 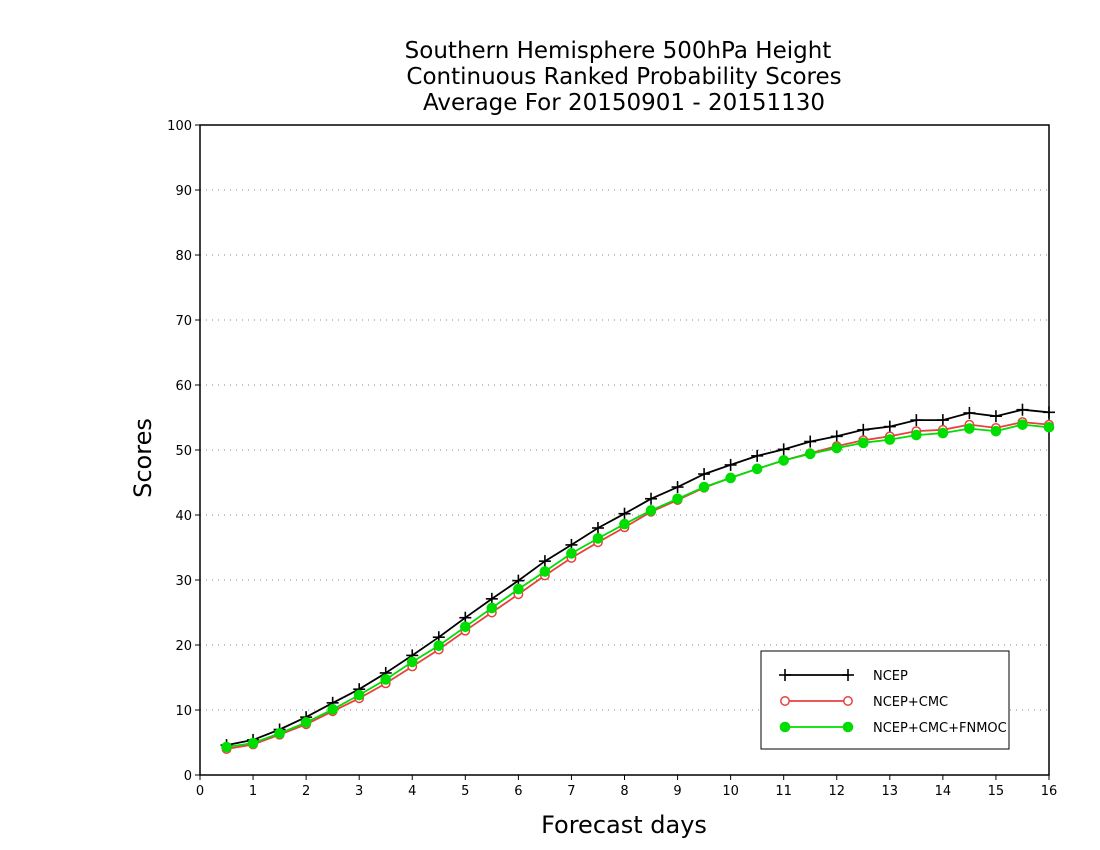 What do you see at coordinates (183, 191) in the screenshot?
I see `y-tick-label: 90` at bounding box center [183, 191].